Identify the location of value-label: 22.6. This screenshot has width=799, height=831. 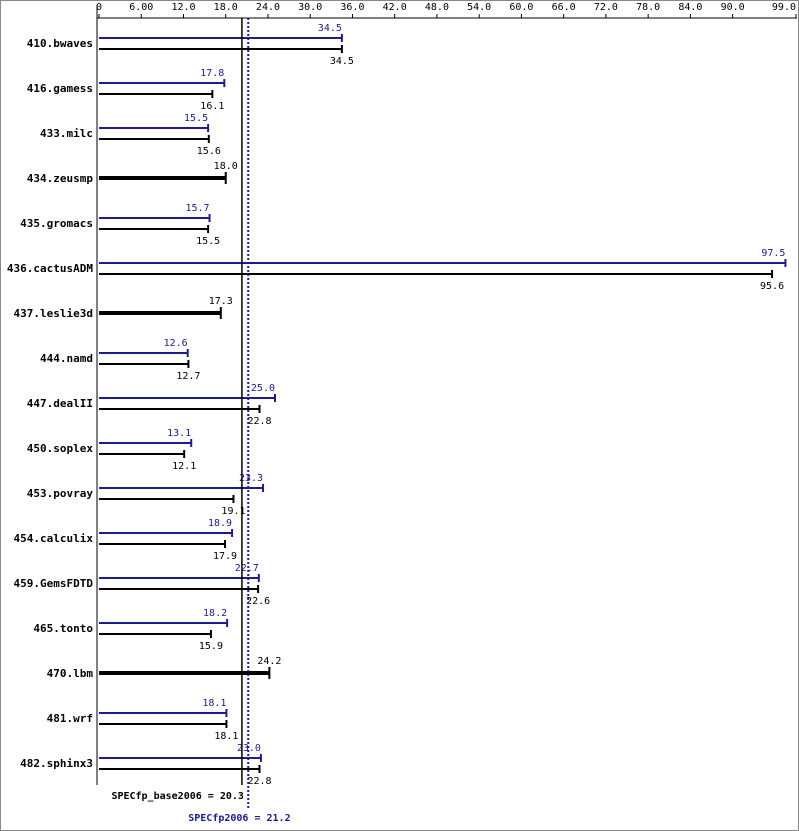
(258, 601).